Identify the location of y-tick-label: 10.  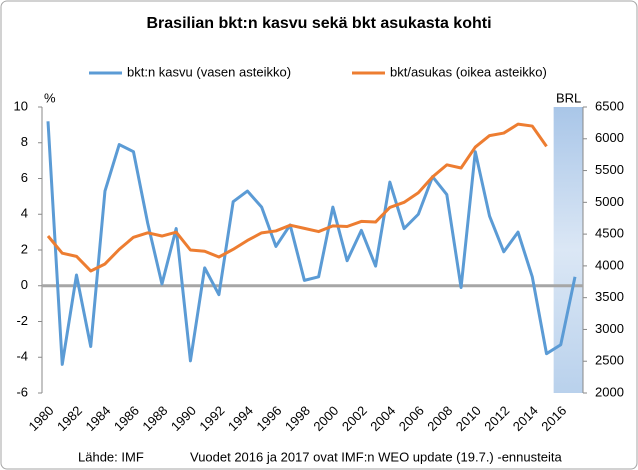
(21, 105).